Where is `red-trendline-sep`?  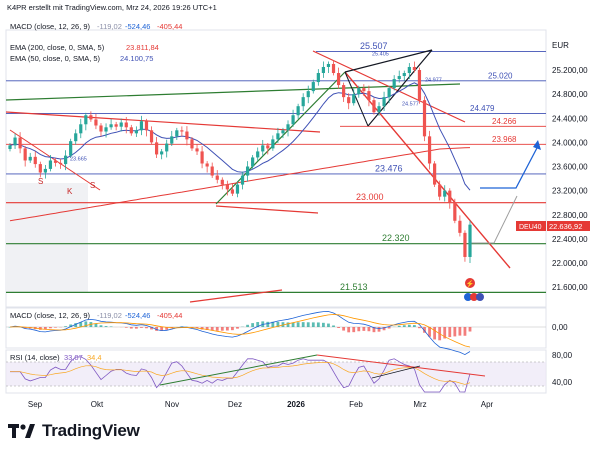 red-trendline-sep is located at coordinates (55, 160).